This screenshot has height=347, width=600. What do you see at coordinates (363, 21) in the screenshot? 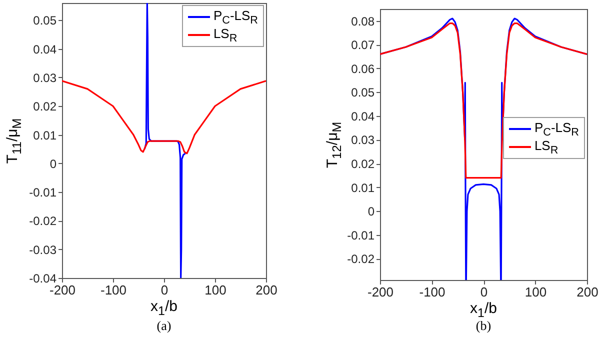
I see `y-tick-label: 0.08` at bounding box center [363, 21].